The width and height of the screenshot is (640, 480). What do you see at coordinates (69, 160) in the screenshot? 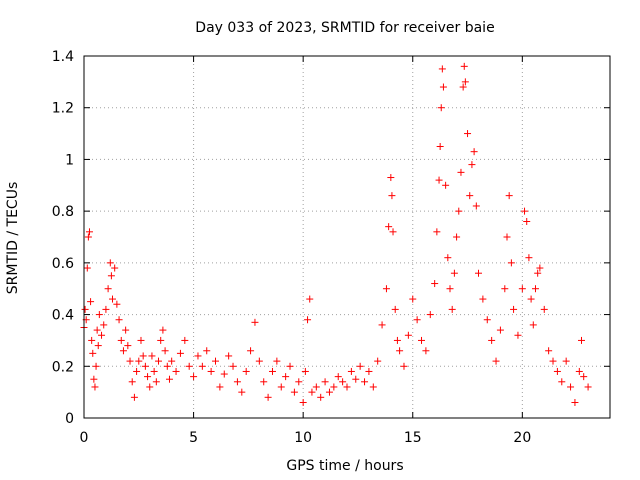
I see `y-tick-label: 1` at bounding box center [69, 160].